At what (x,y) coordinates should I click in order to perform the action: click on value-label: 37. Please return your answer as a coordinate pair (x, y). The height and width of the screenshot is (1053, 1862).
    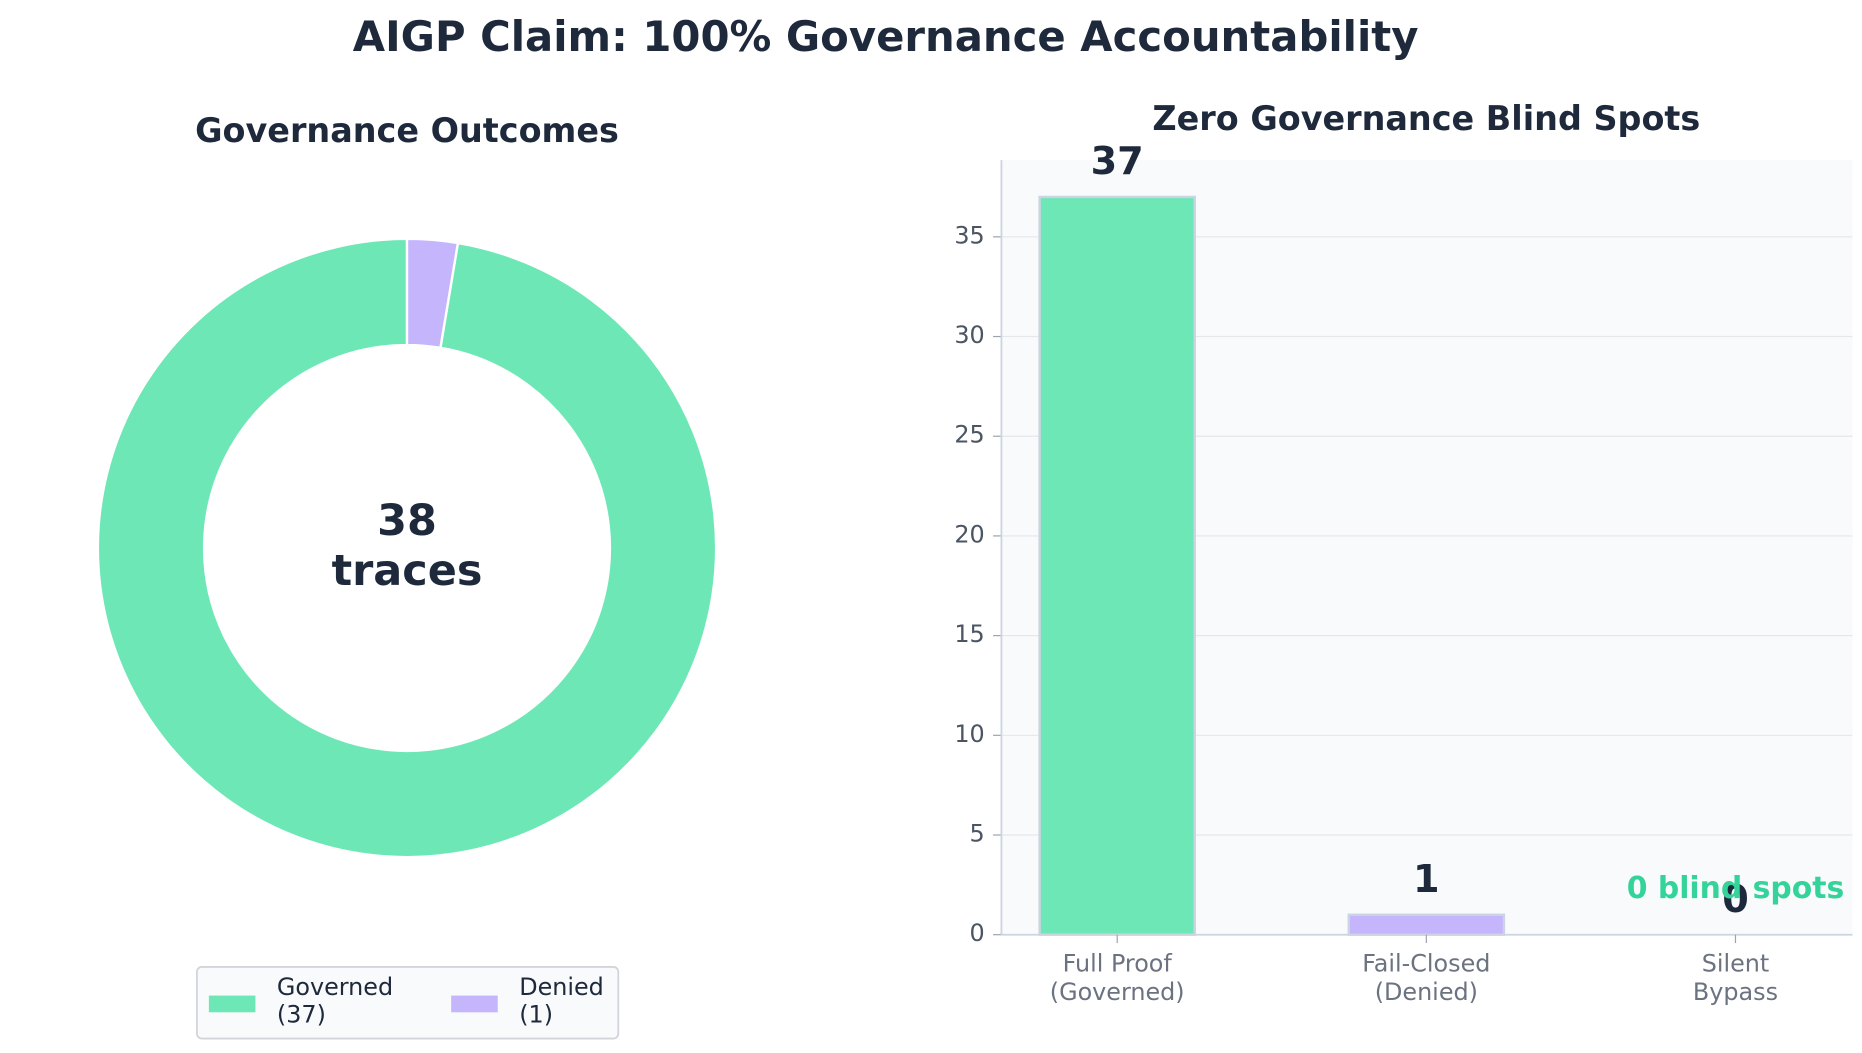
    Looking at the image, I should click on (1117, 162).